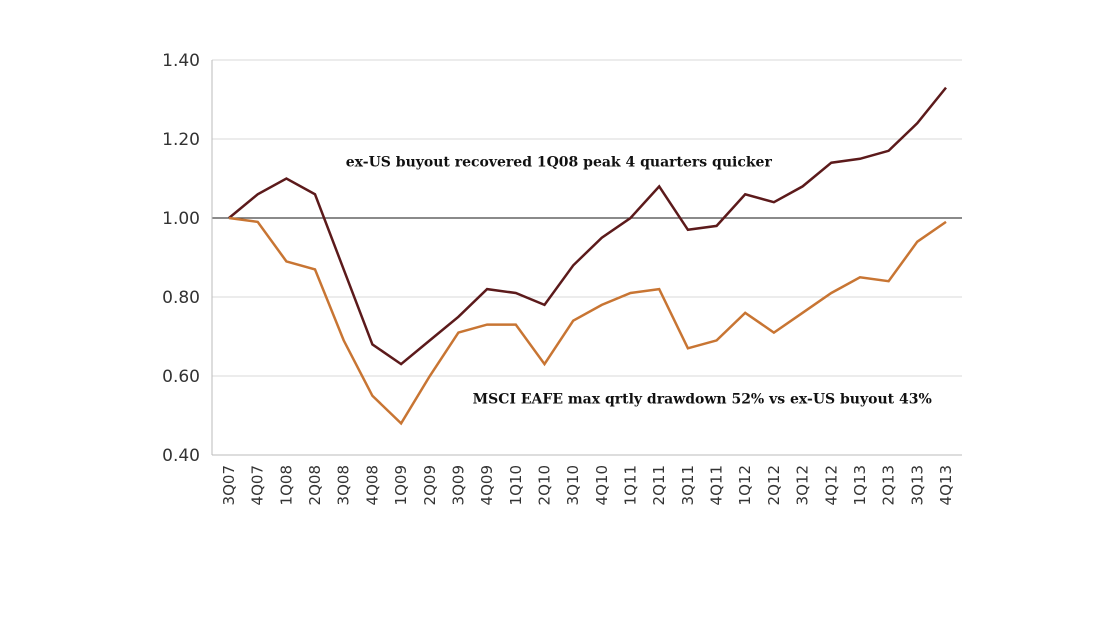 Image resolution: width=1110 pixels, height=625 pixels. What do you see at coordinates (889, 485) in the screenshot?
I see `x-tick-label: 2Q13` at bounding box center [889, 485].